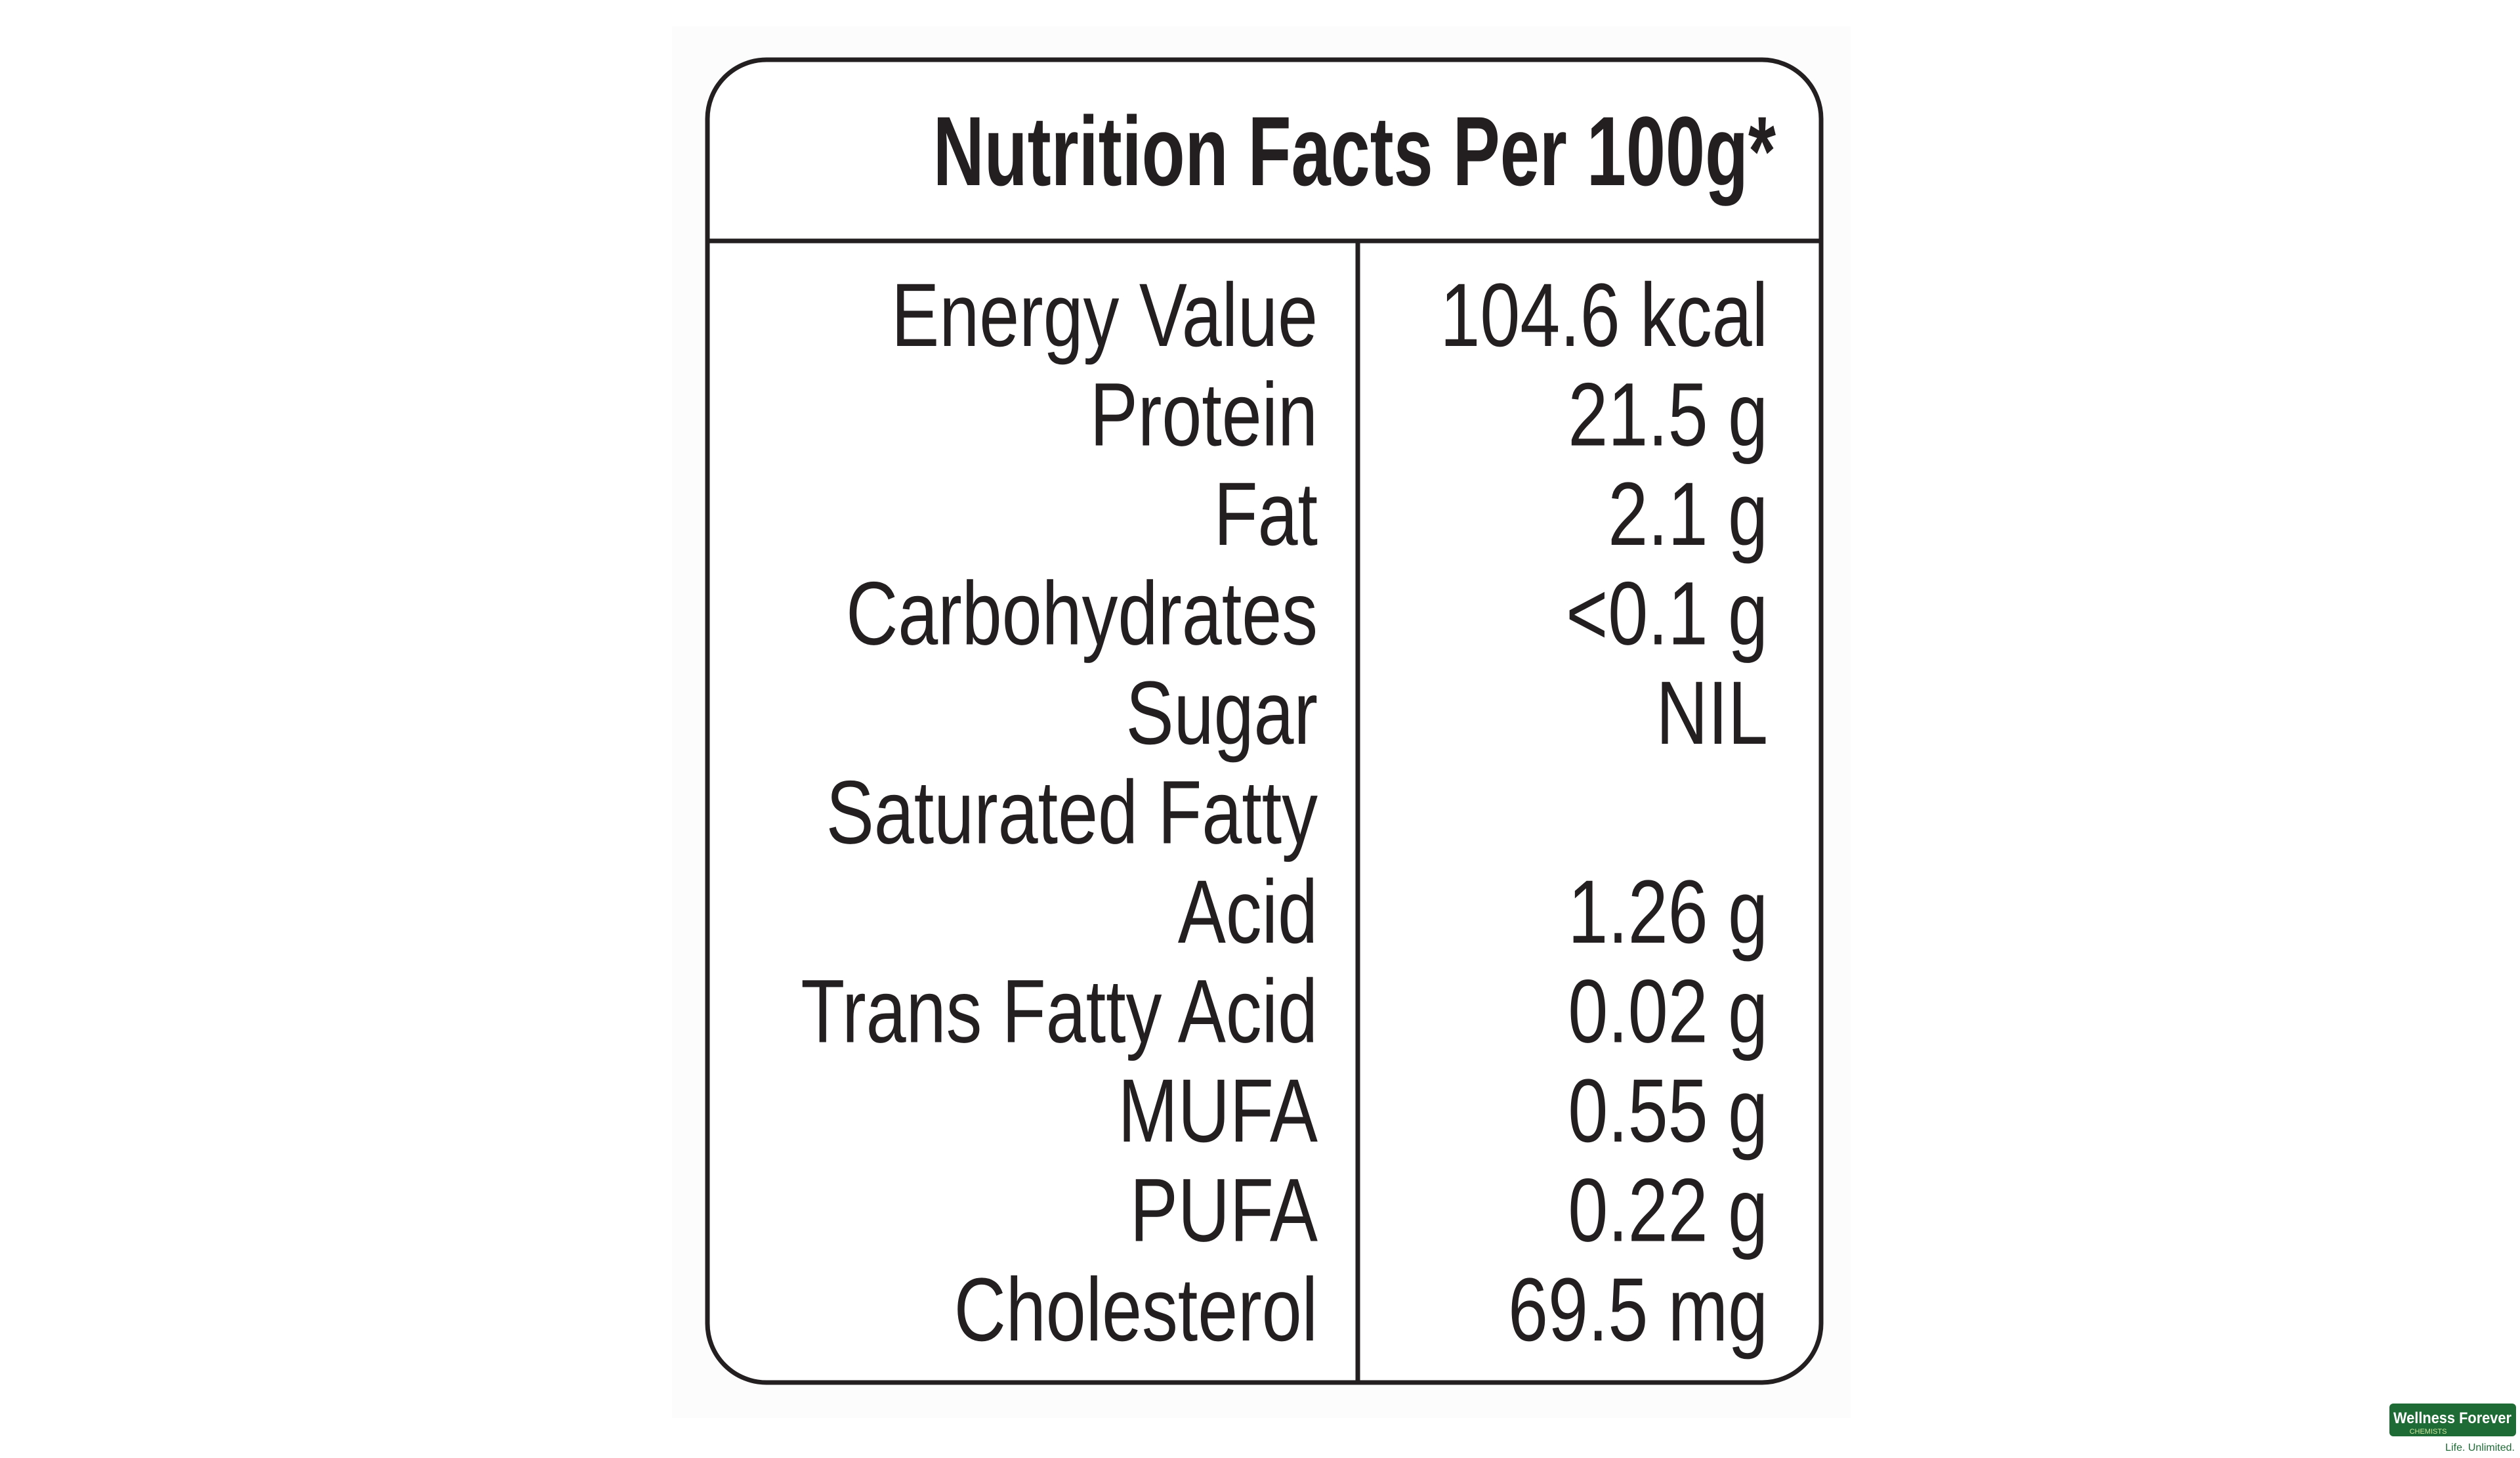 The width and height of the screenshot is (2520, 1458). What do you see at coordinates (1072, 813) in the screenshot?
I see `row-label: Saturated Fatty` at bounding box center [1072, 813].